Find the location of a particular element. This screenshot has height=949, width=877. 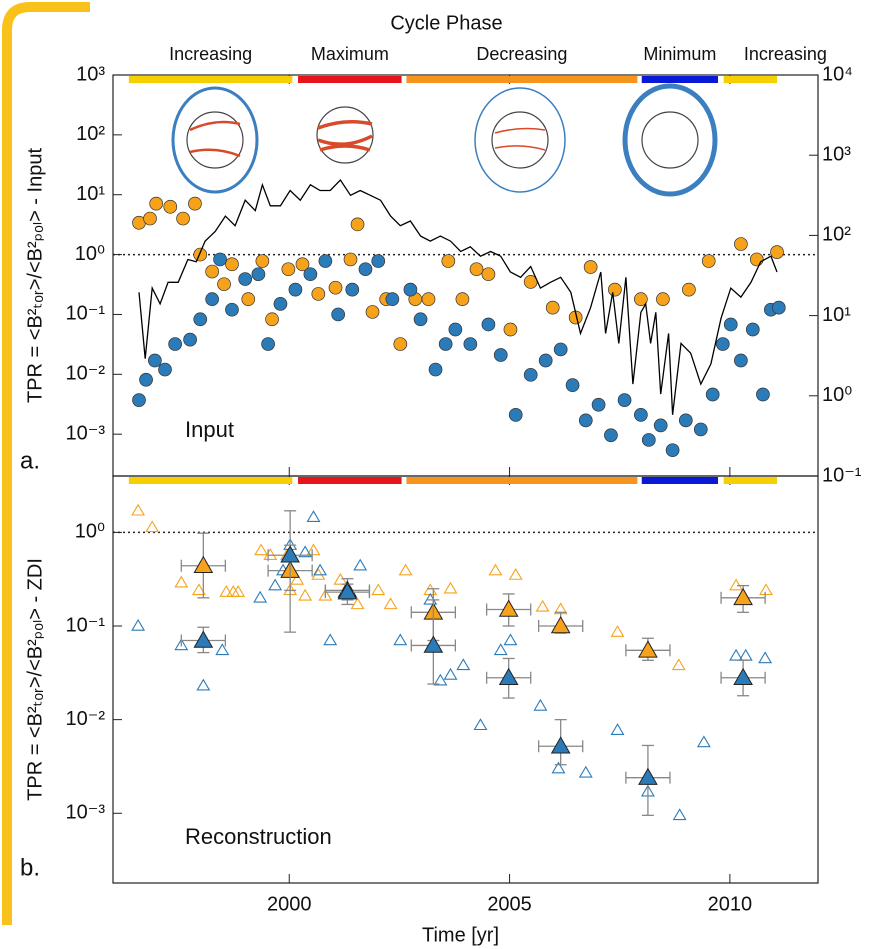

y2-tick-label: 10² is located at coordinates (836, 235).